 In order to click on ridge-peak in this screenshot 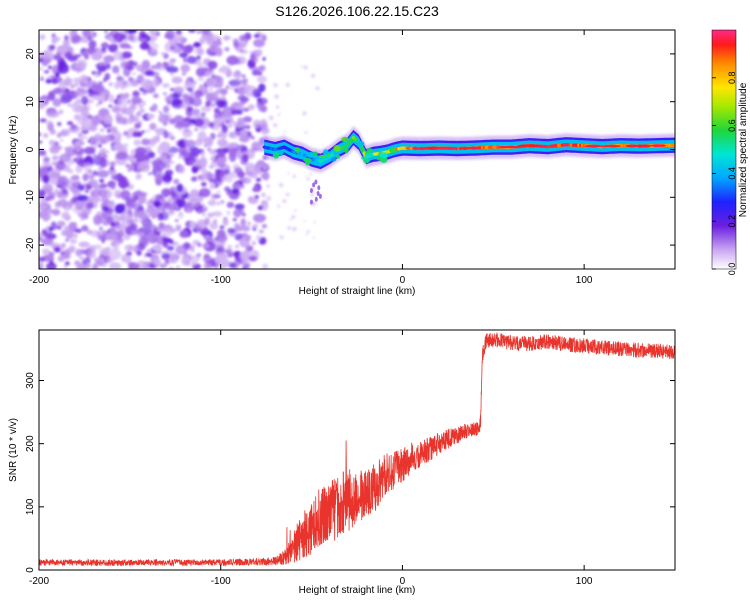, I will do `click(594, 146)`.